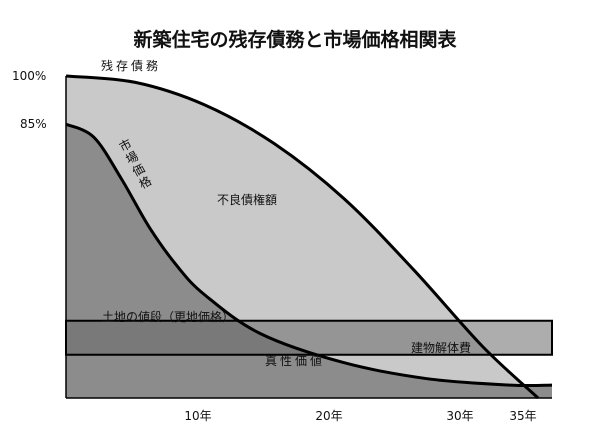 This screenshot has width=591, height=440. What do you see at coordinates (459, 416) in the screenshot?
I see `x-tick-label: 30年` at bounding box center [459, 416].